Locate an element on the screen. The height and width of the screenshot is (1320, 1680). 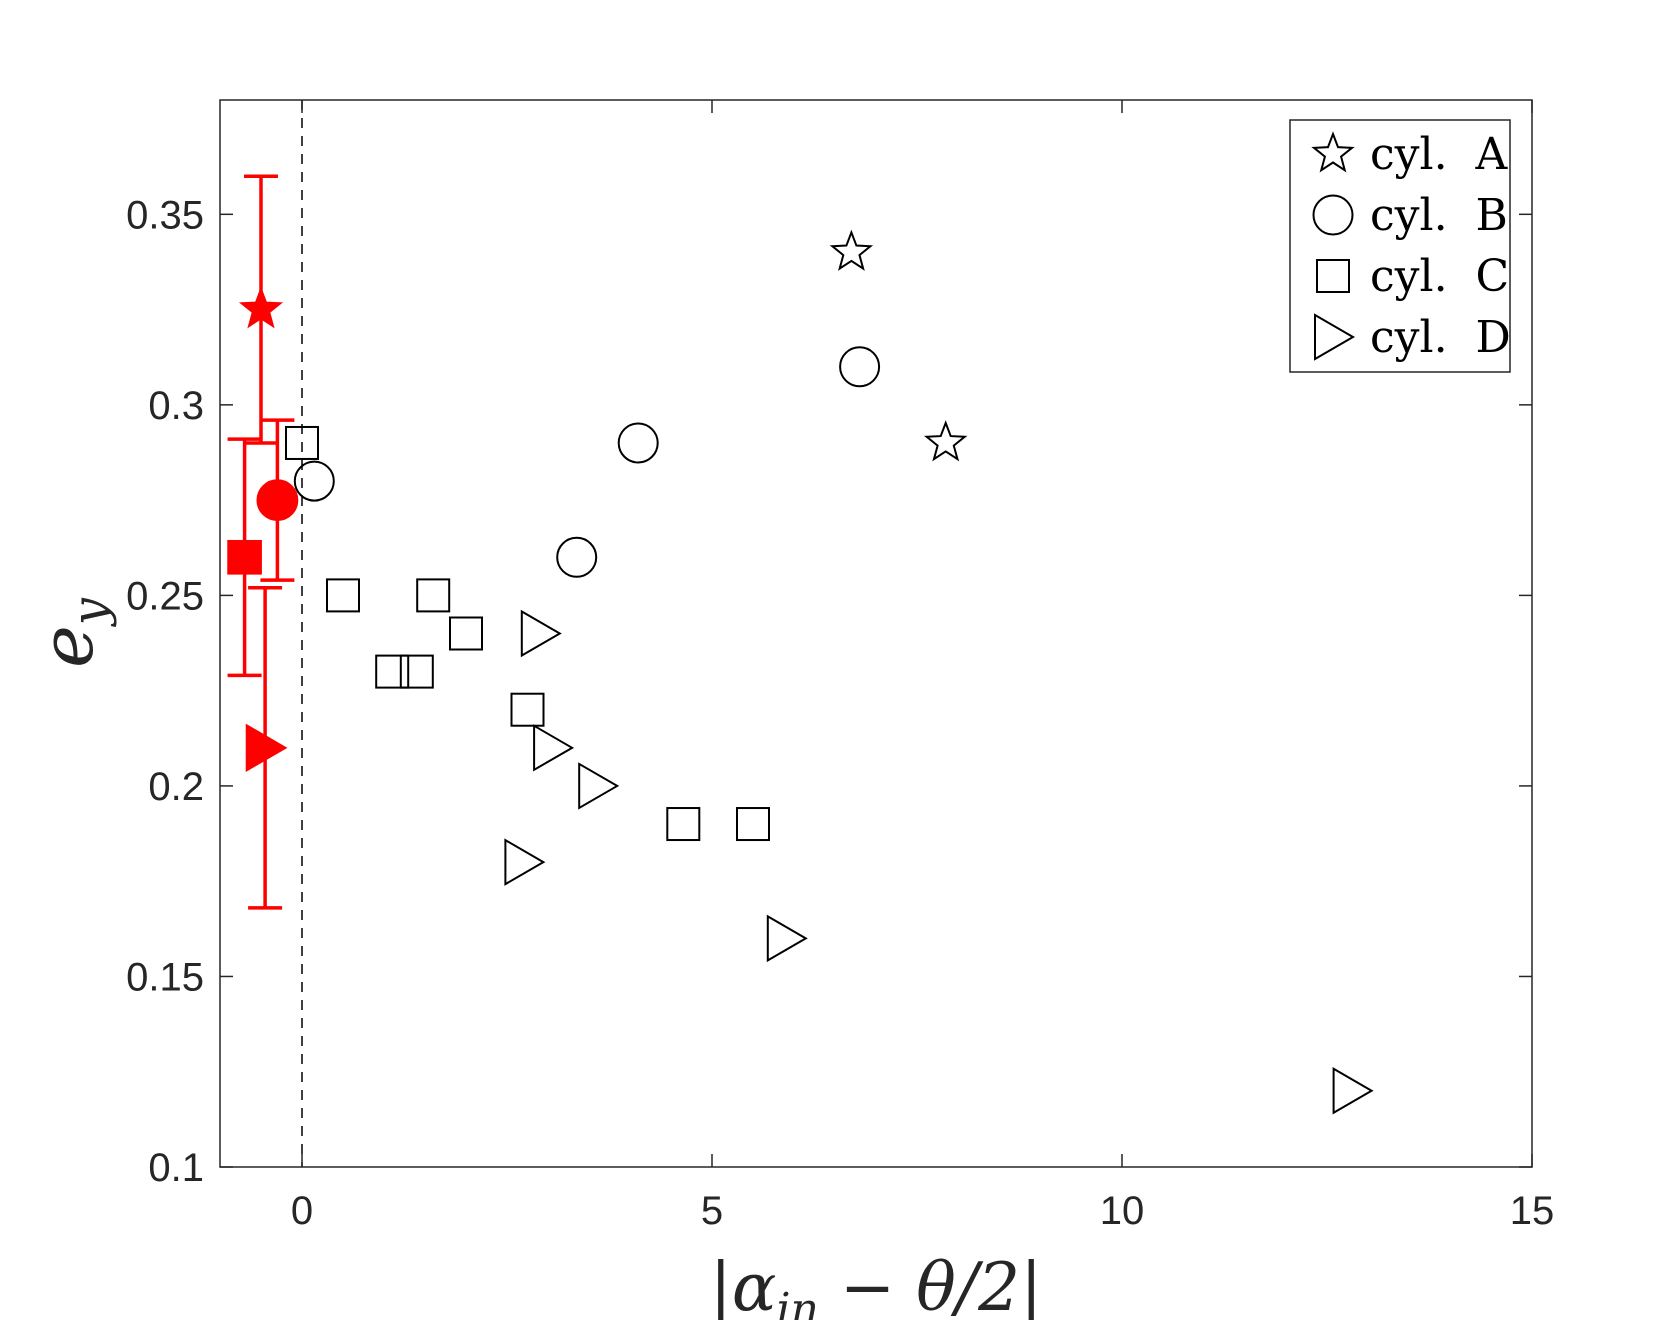
y-axis-label: ey is located at coordinates (71, 632).